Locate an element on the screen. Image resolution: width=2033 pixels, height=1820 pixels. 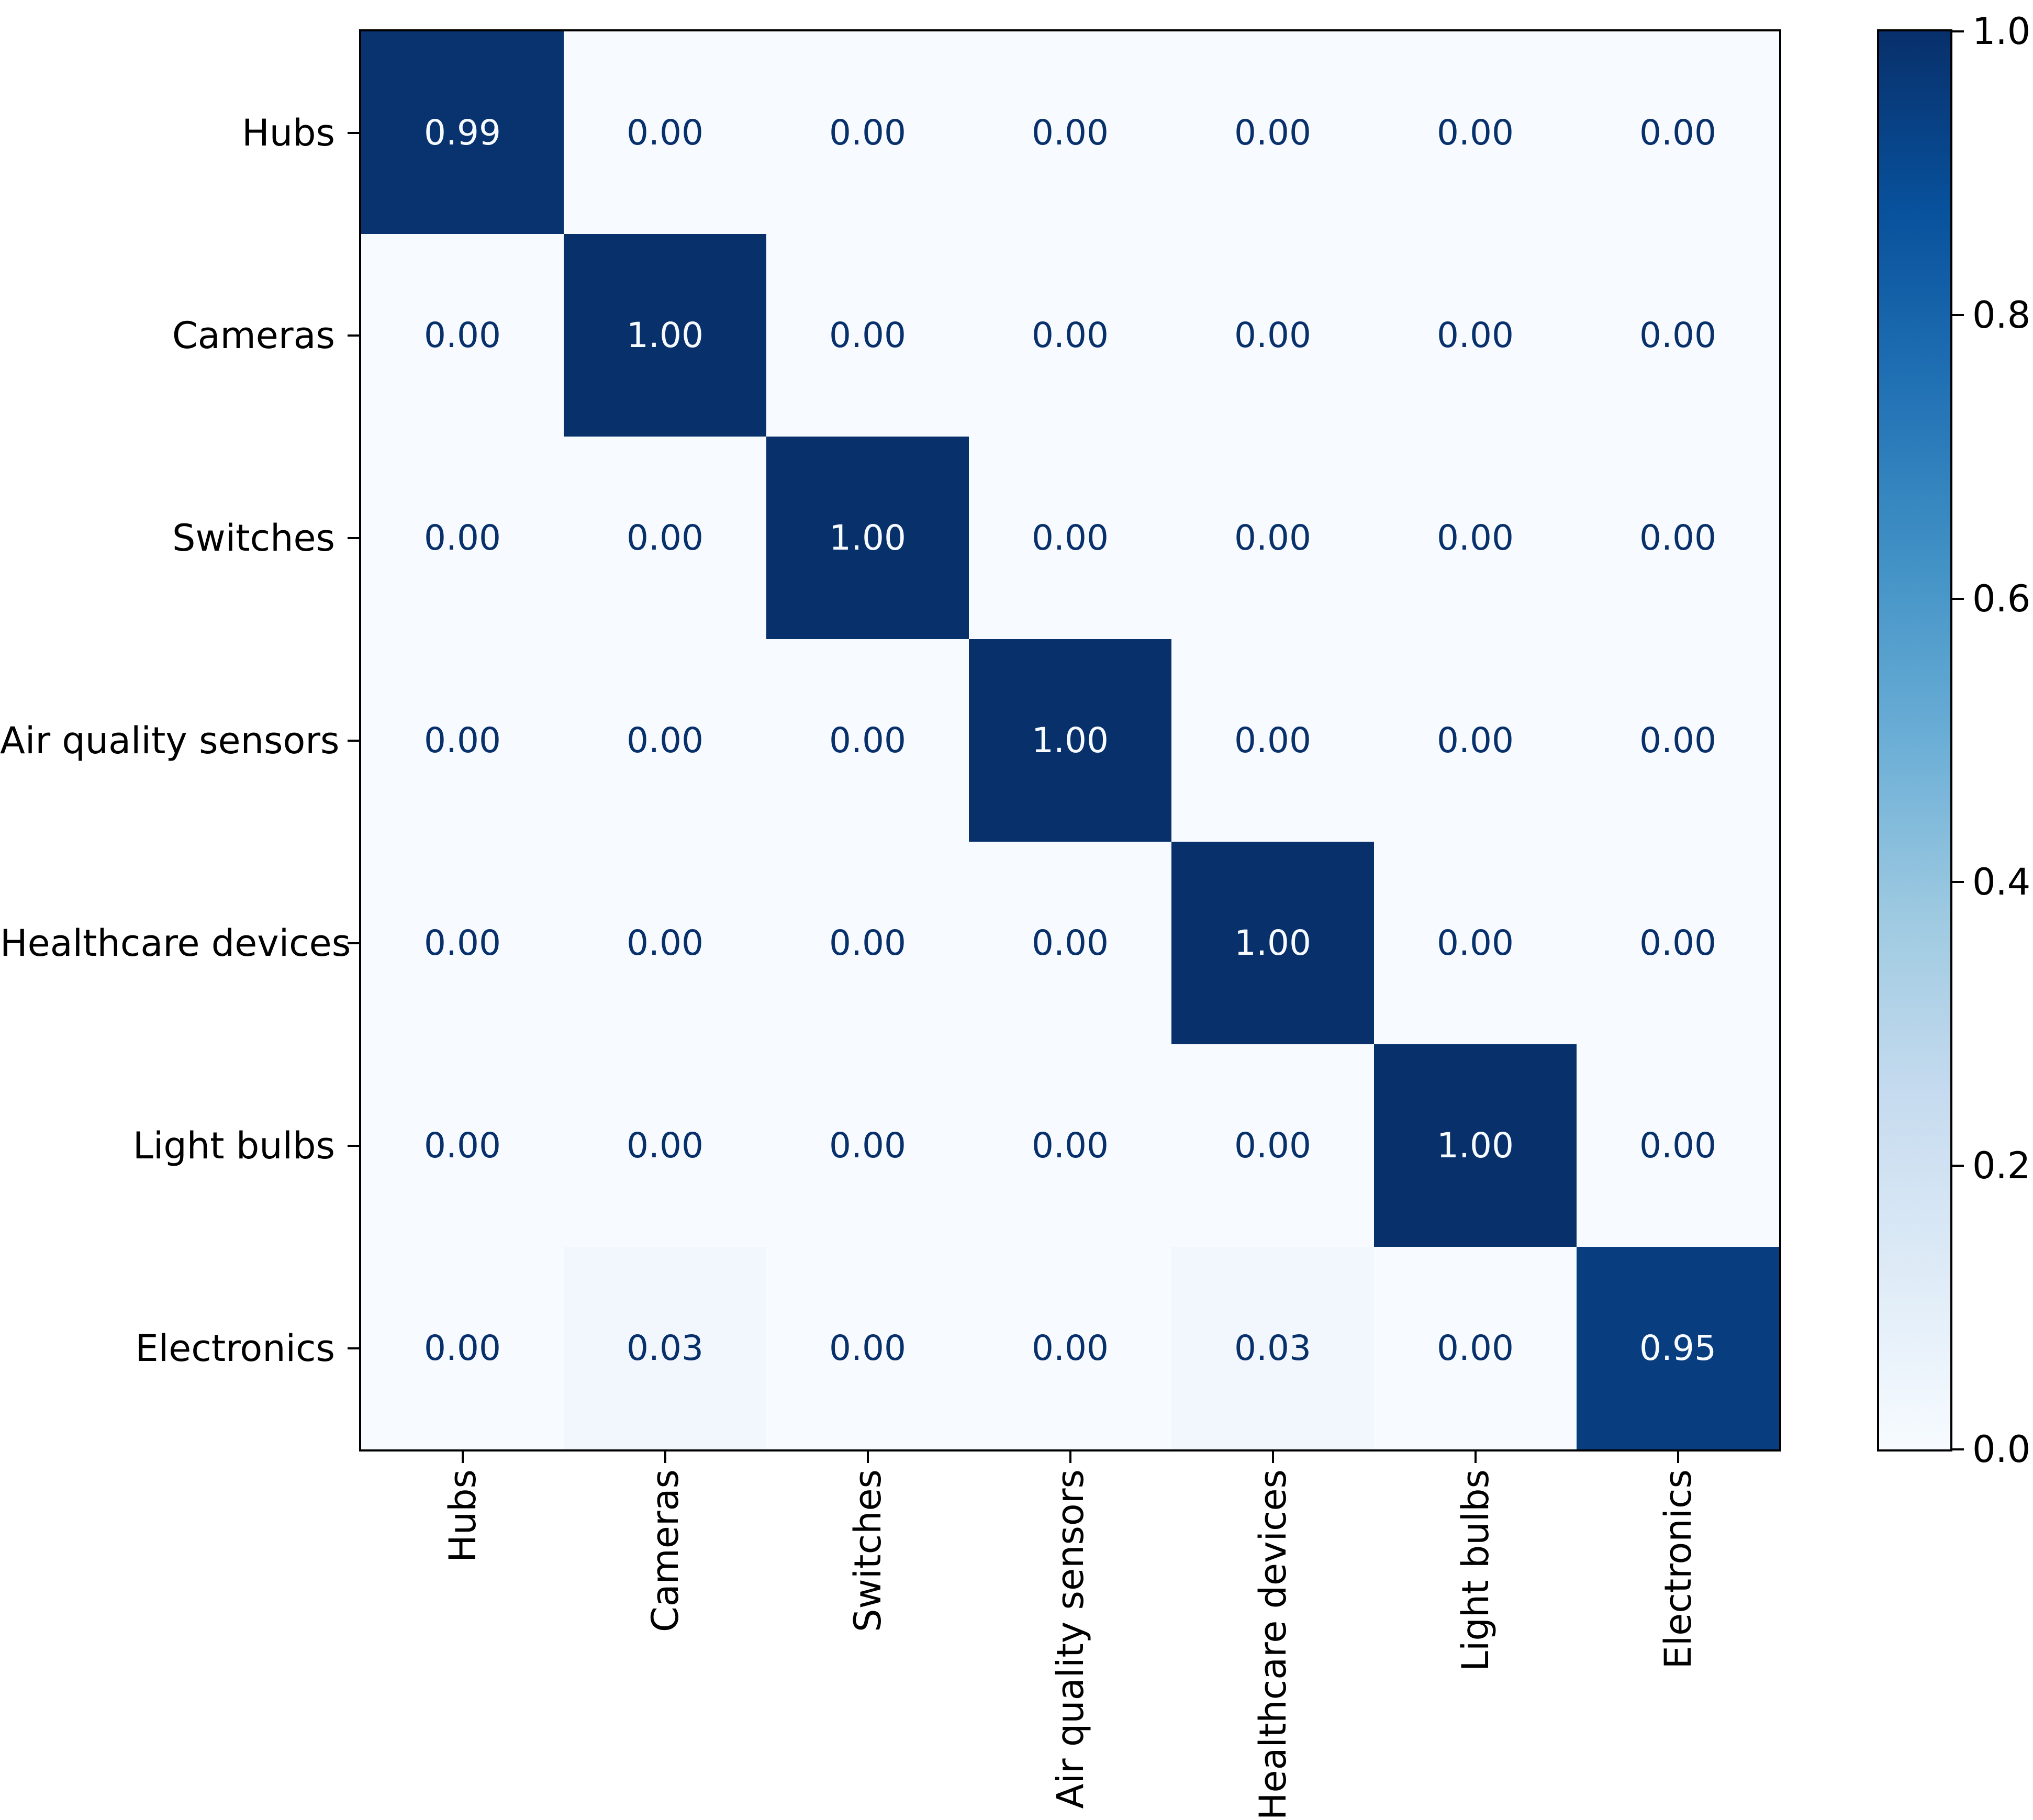
y-tick-hubs is located at coordinates (353, 132).